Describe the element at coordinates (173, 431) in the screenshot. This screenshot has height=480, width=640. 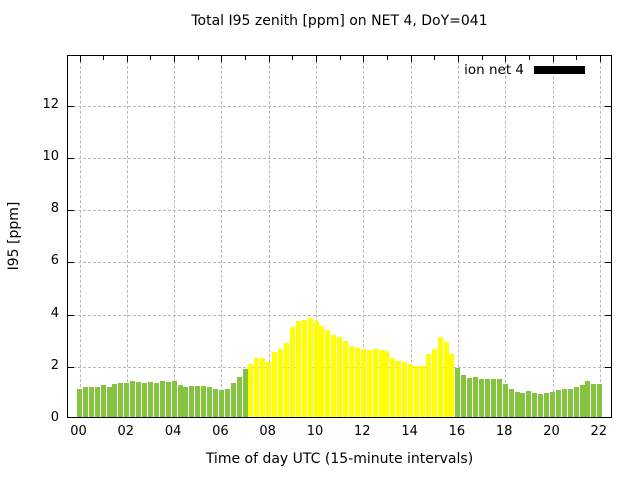
I see `x-tick-label: 04` at that location.